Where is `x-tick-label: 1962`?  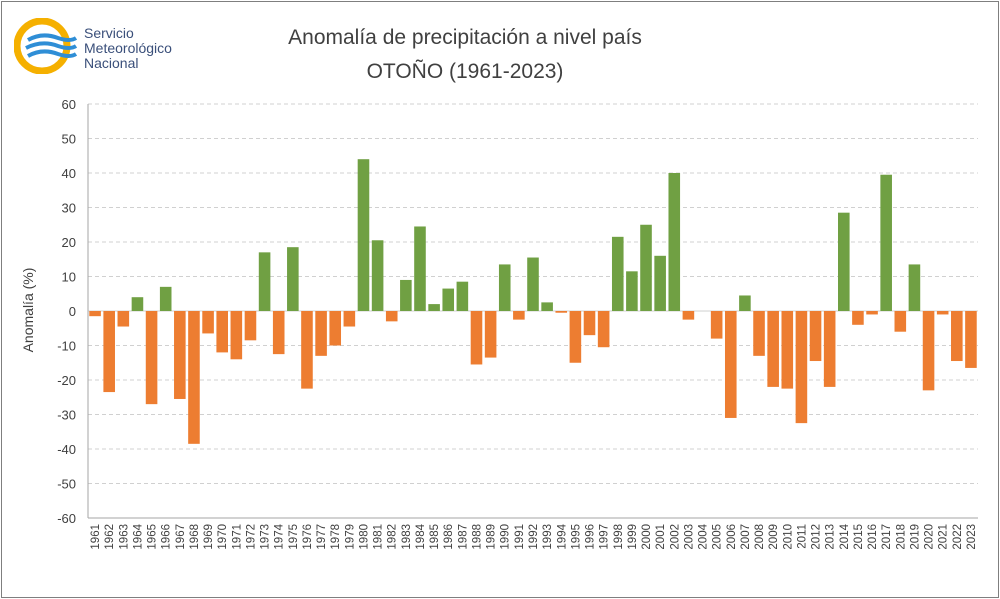
x-tick-label: 1962 is located at coordinates (110, 537).